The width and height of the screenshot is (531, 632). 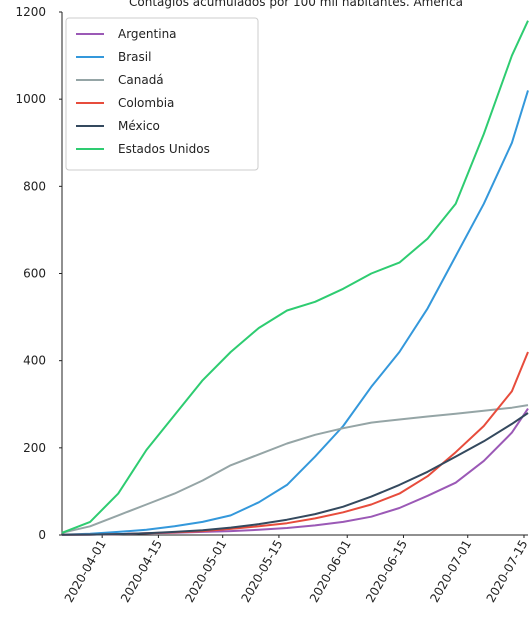 I want to click on legend-label: Canadá, so click(x=141, y=80).